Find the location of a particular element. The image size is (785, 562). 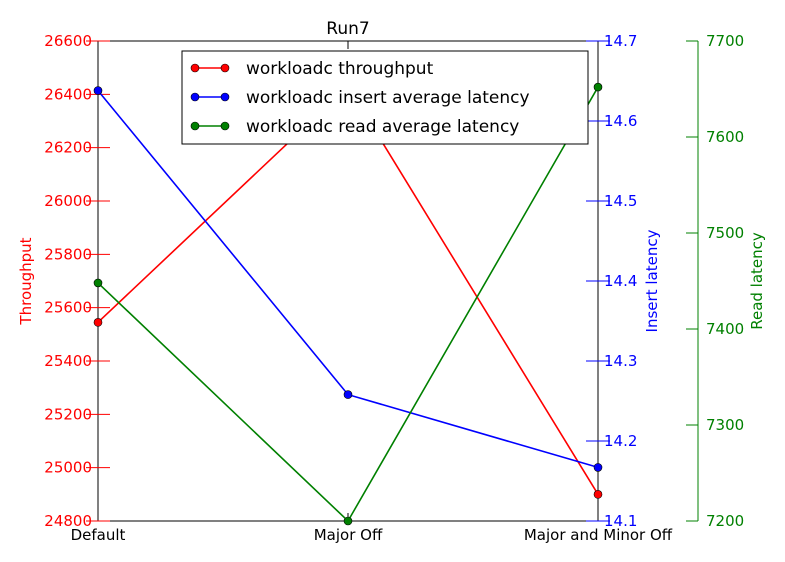

read-tick-label: 7400 is located at coordinates (725, 329).